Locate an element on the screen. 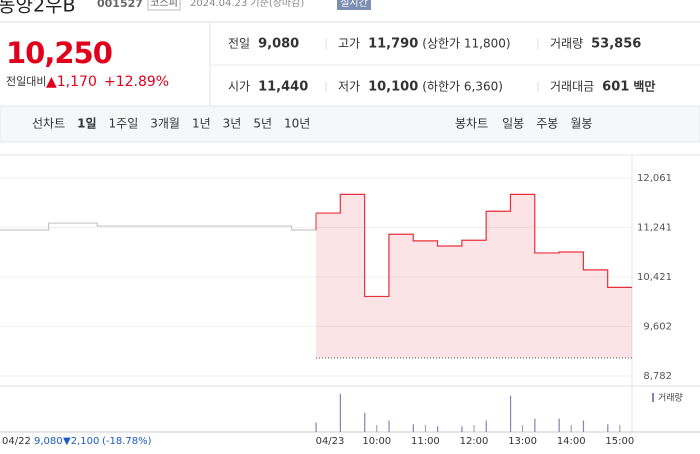 This screenshot has height=454, width=700. quote-extra: (하한가 6,360) is located at coordinates (462, 87).